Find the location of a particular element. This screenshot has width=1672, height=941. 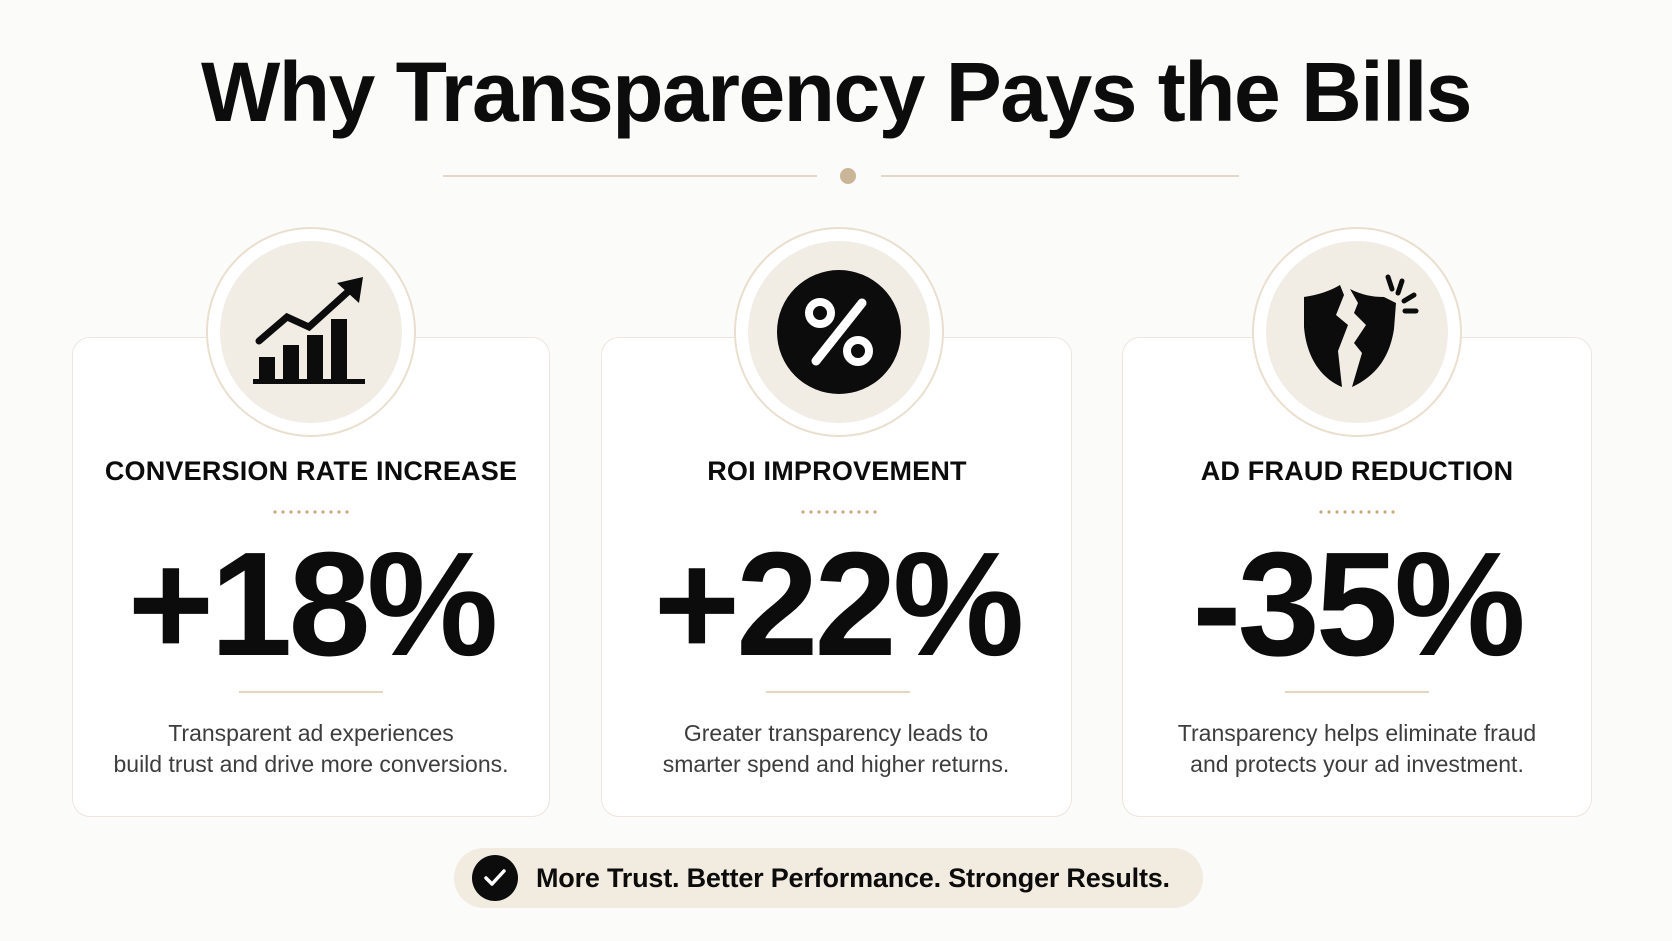

check-circle-icon is located at coordinates (495, 878).